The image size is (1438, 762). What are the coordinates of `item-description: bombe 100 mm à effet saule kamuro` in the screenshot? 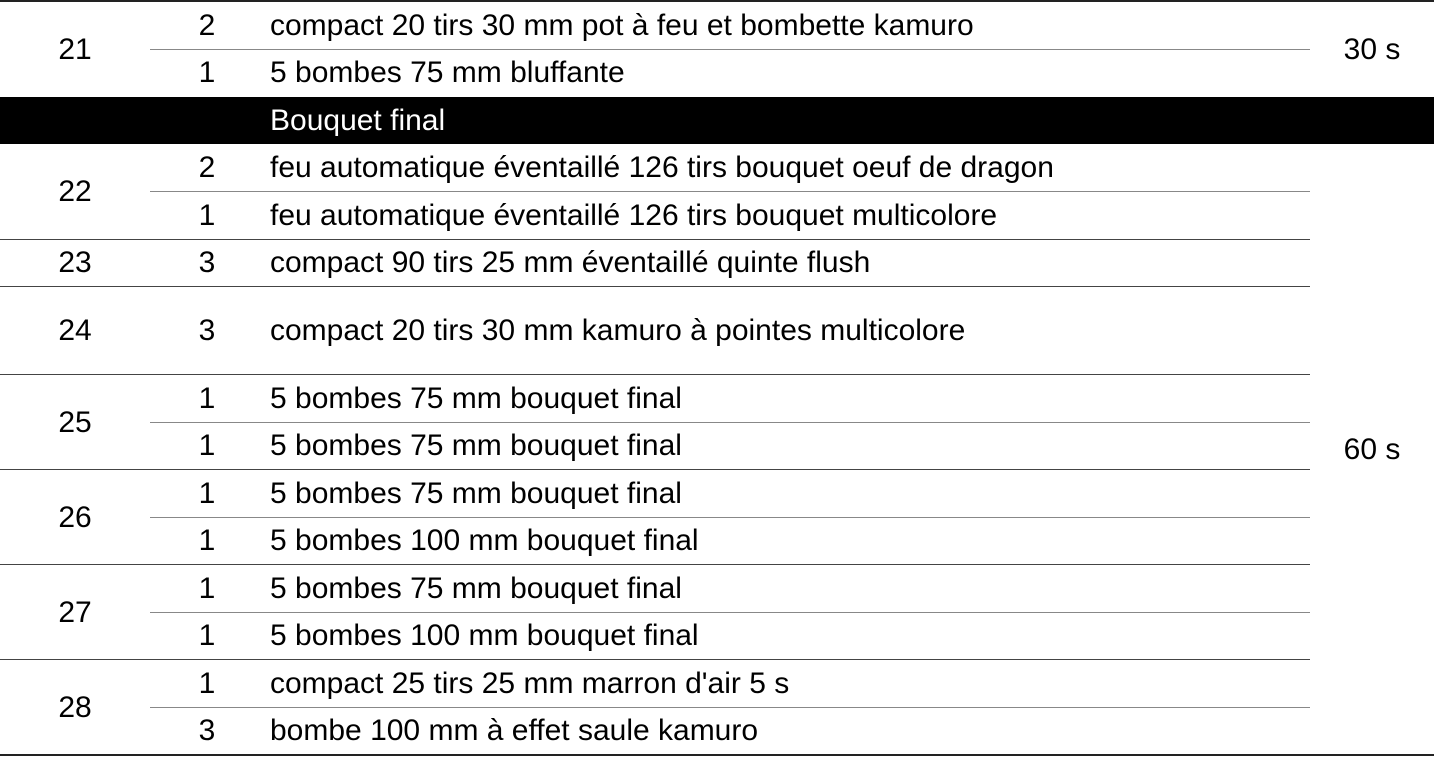 It's located at (514, 731).